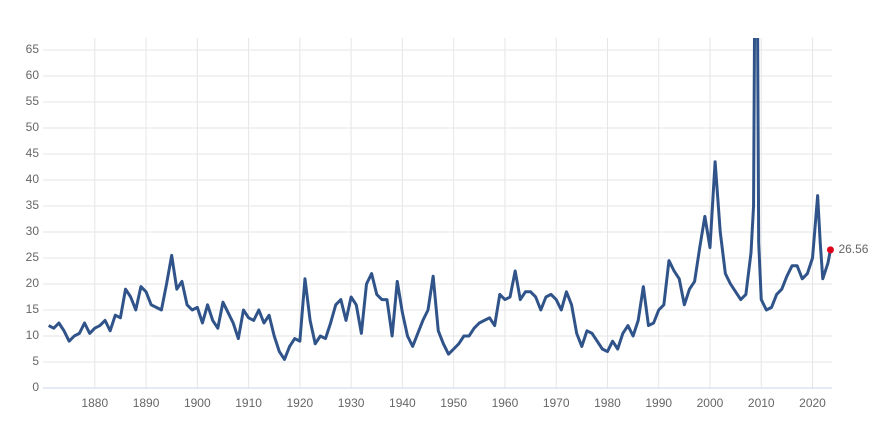 Image resolution: width=882 pixels, height=424 pixels. What do you see at coordinates (658, 403) in the screenshot?
I see `x-tick-label: 1990` at bounding box center [658, 403].